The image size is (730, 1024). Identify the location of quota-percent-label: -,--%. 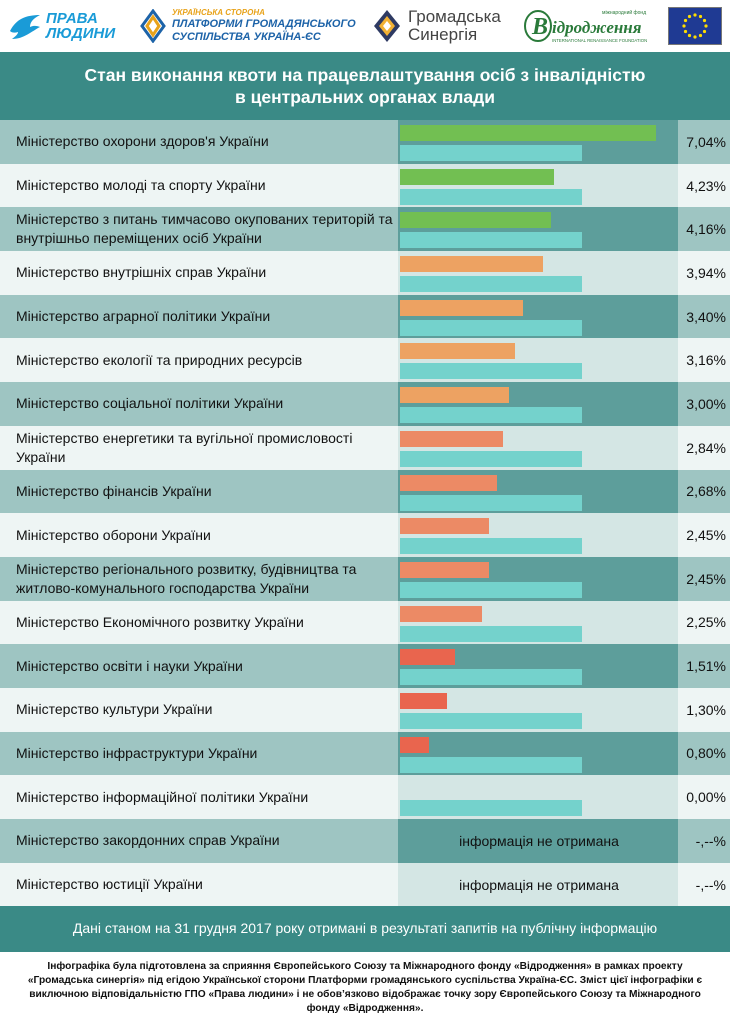
(710, 840).